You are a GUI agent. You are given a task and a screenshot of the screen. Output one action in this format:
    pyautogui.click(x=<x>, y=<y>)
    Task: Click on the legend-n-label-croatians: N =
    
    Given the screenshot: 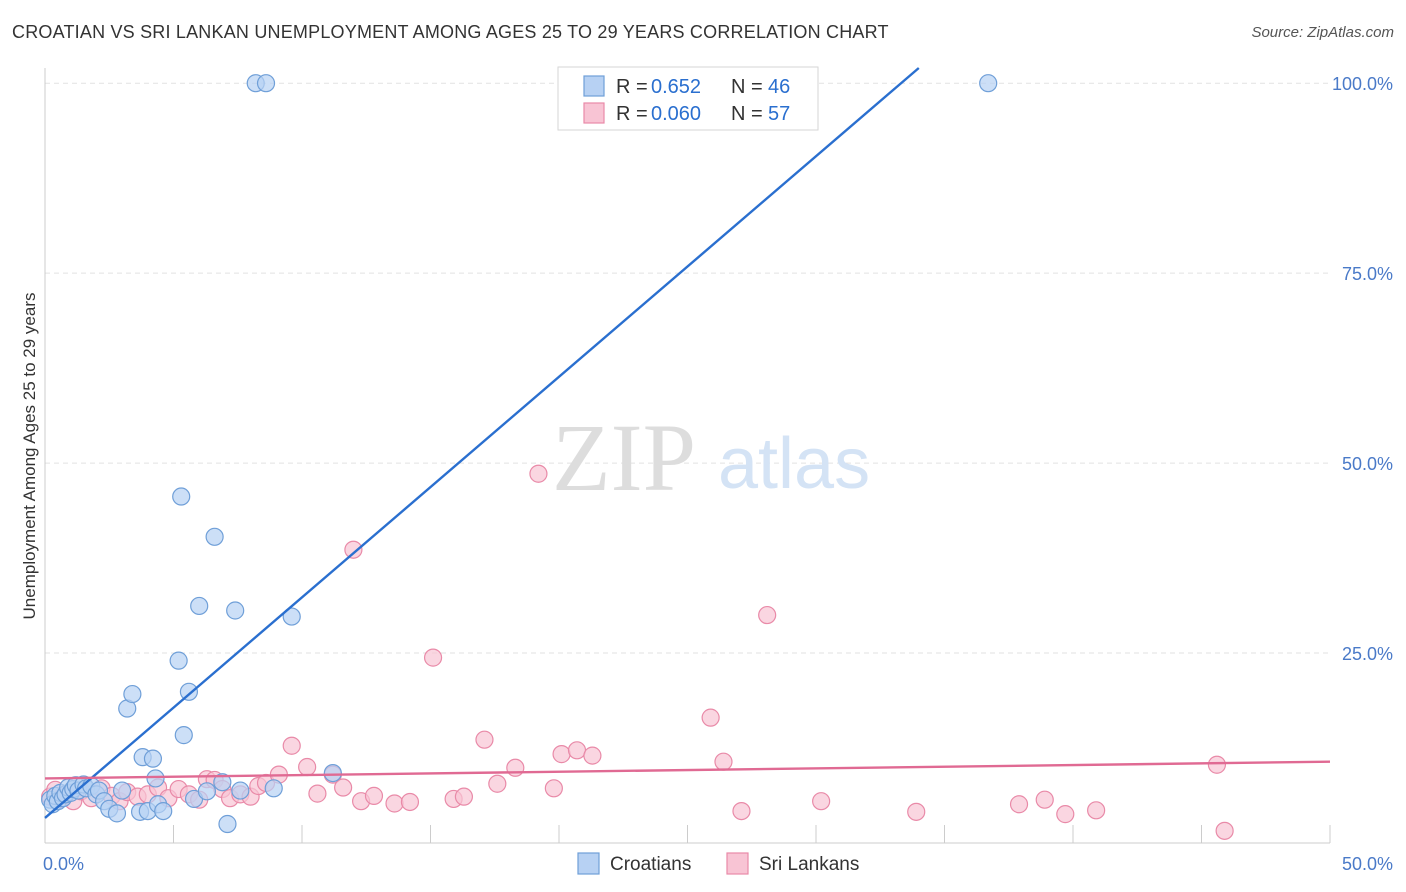 What is the action you would take?
    pyautogui.click(x=747, y=87)
    